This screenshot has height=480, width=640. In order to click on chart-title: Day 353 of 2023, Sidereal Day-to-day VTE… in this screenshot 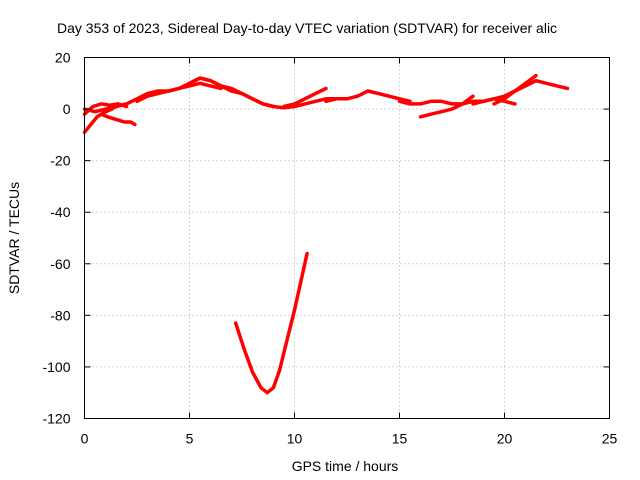, I will do `click(307, 28)`.